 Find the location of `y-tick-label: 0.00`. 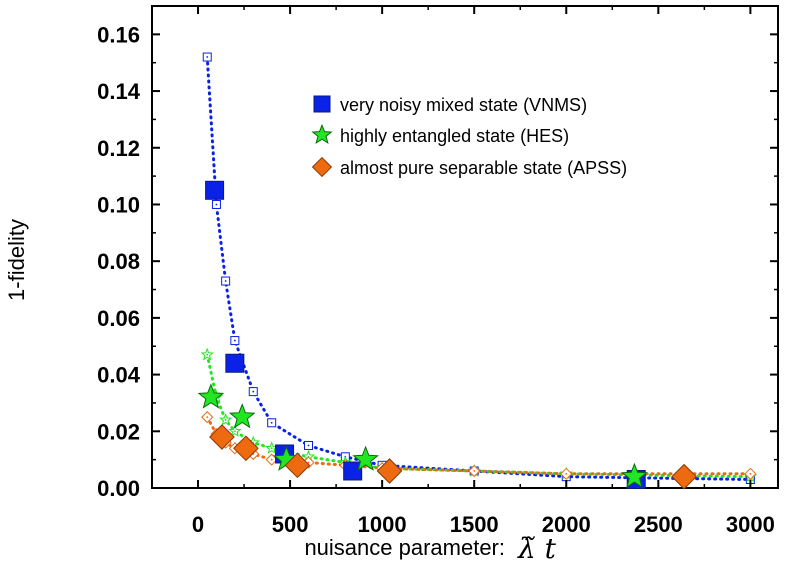

y-tick-label: 0.00 is located at coordinates (118, 488).